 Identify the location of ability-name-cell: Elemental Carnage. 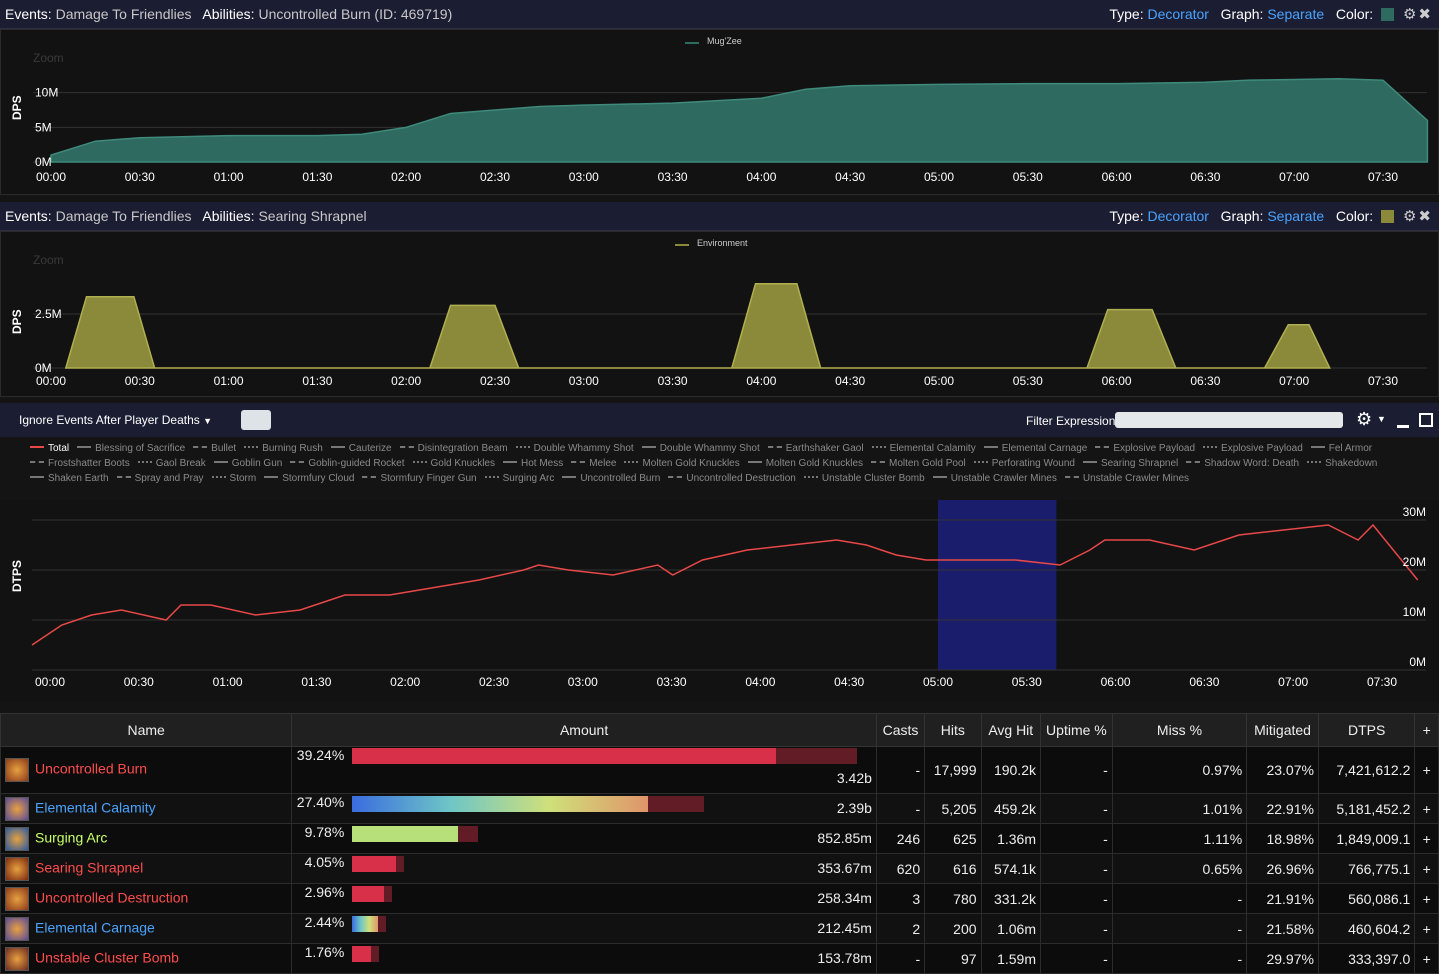
(146, 929).